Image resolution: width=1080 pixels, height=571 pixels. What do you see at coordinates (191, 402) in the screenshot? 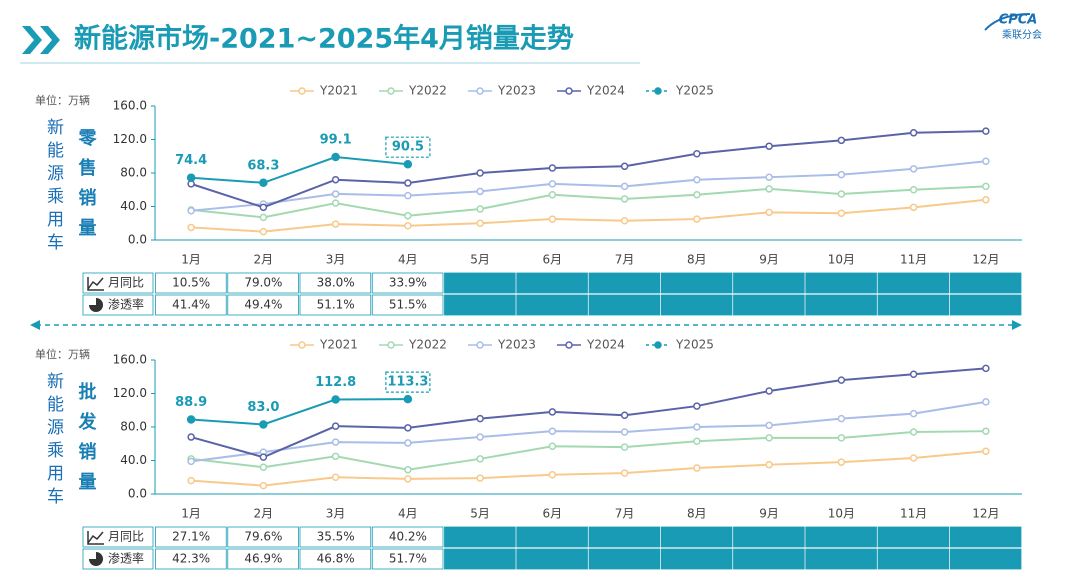
I see `data-label: 88.9` at bounding box center [191, 402].